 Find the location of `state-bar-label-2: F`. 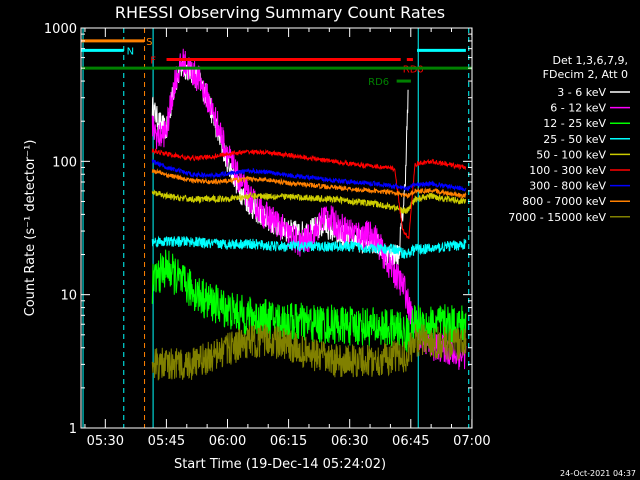

state-bar-label-2: F is located at coordinates (153, 61).